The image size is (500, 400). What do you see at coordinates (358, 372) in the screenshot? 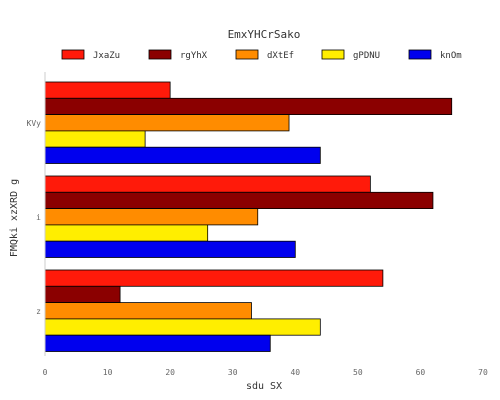
I see `x-tick-label-50: 50` at bounding box center [358, 372].